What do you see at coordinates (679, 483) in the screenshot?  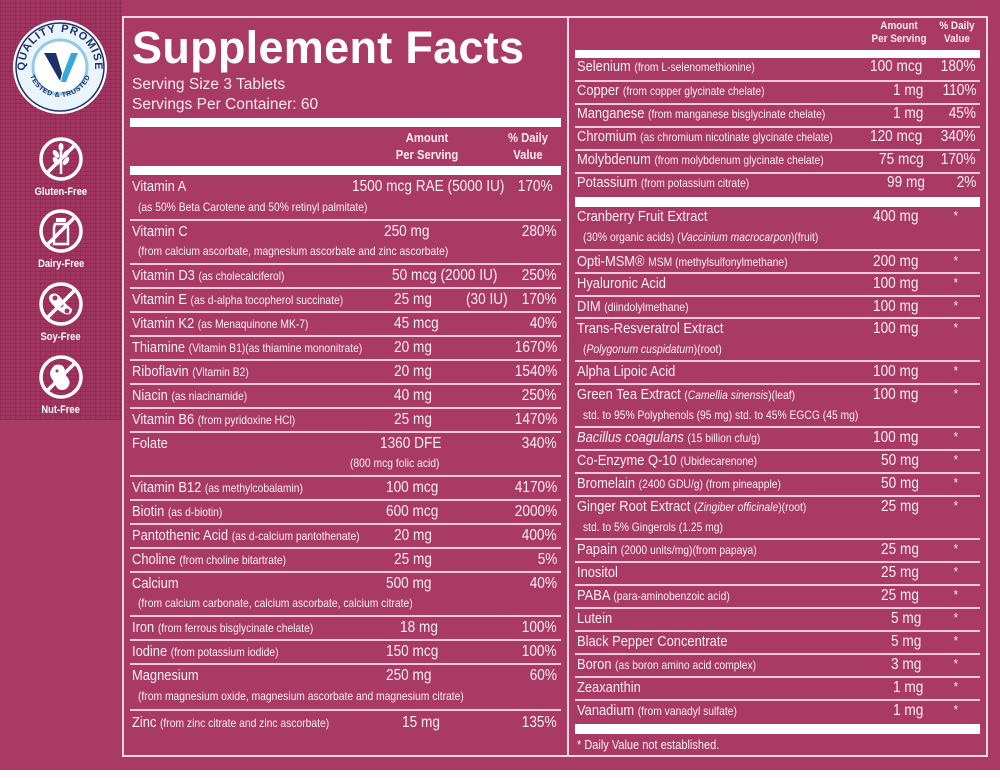 I see `ingredient-name: Bromelain (2400 GDU/g) (from pineapple)` at bounding box center [679, 483].